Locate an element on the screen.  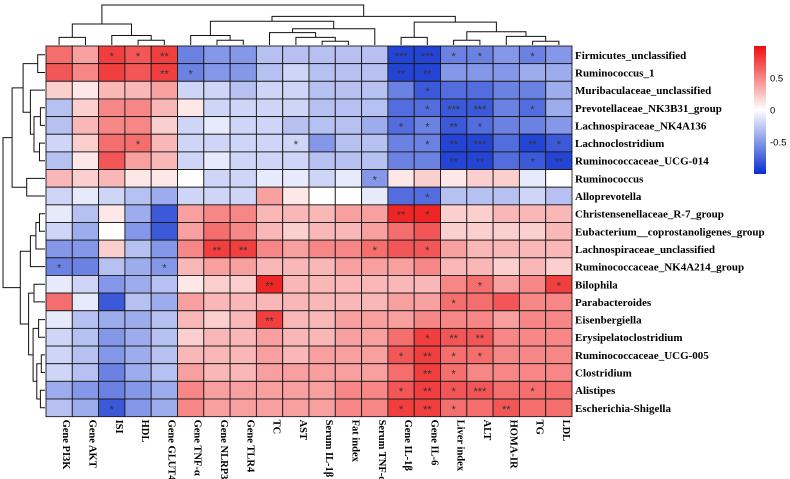
column-label: HDL is located at coordinates (144, 431).